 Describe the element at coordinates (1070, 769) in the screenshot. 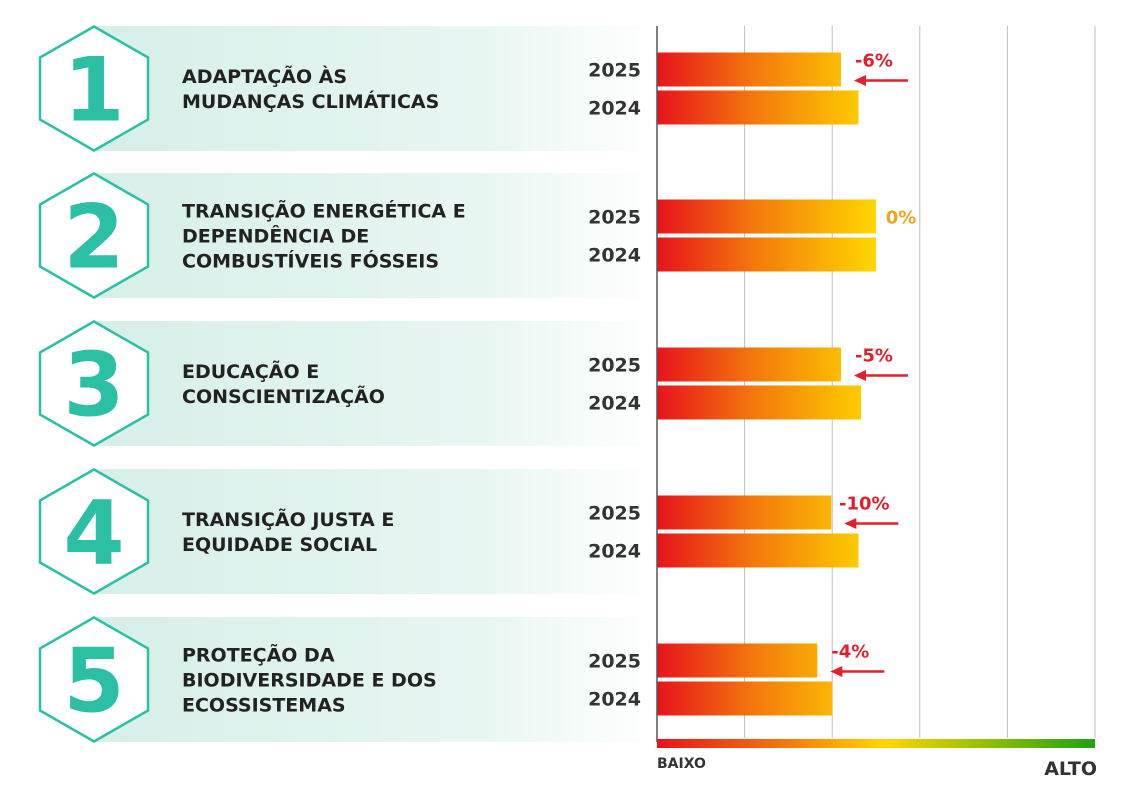

I see `scale-high-label: ALTO` at that location.